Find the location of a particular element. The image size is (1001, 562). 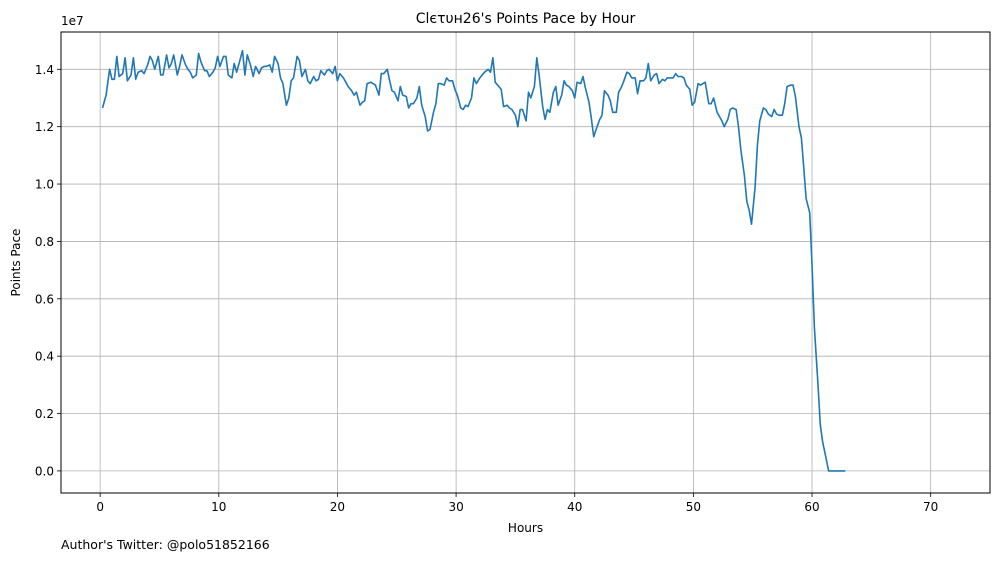

x-tick-label: 10 is located at coordinates (218, 507).